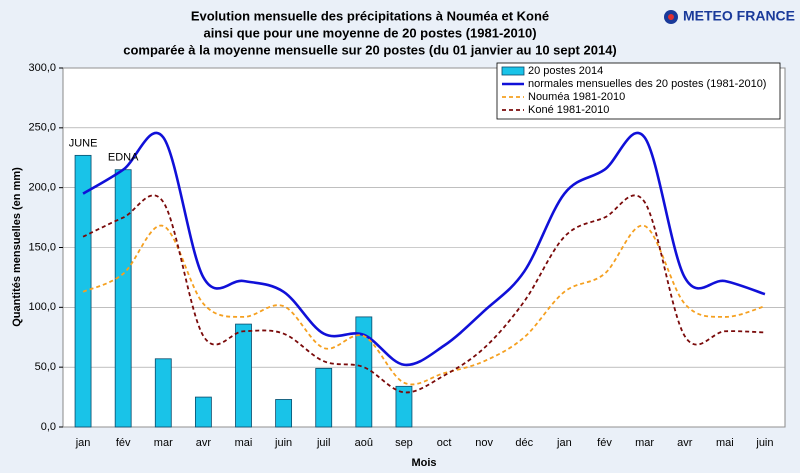 The height and width of the screenshot is (473, 800). Describe the element at coordinates (671, 17) in the screenshot. I see `logo-icon` at that location.